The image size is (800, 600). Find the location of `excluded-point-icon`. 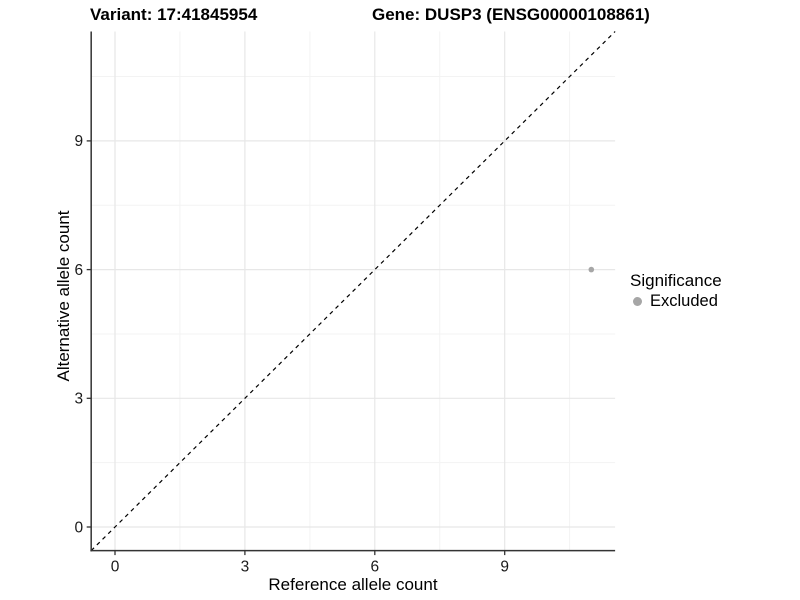

excluded-point-icon is located at coordinates (637, 301).